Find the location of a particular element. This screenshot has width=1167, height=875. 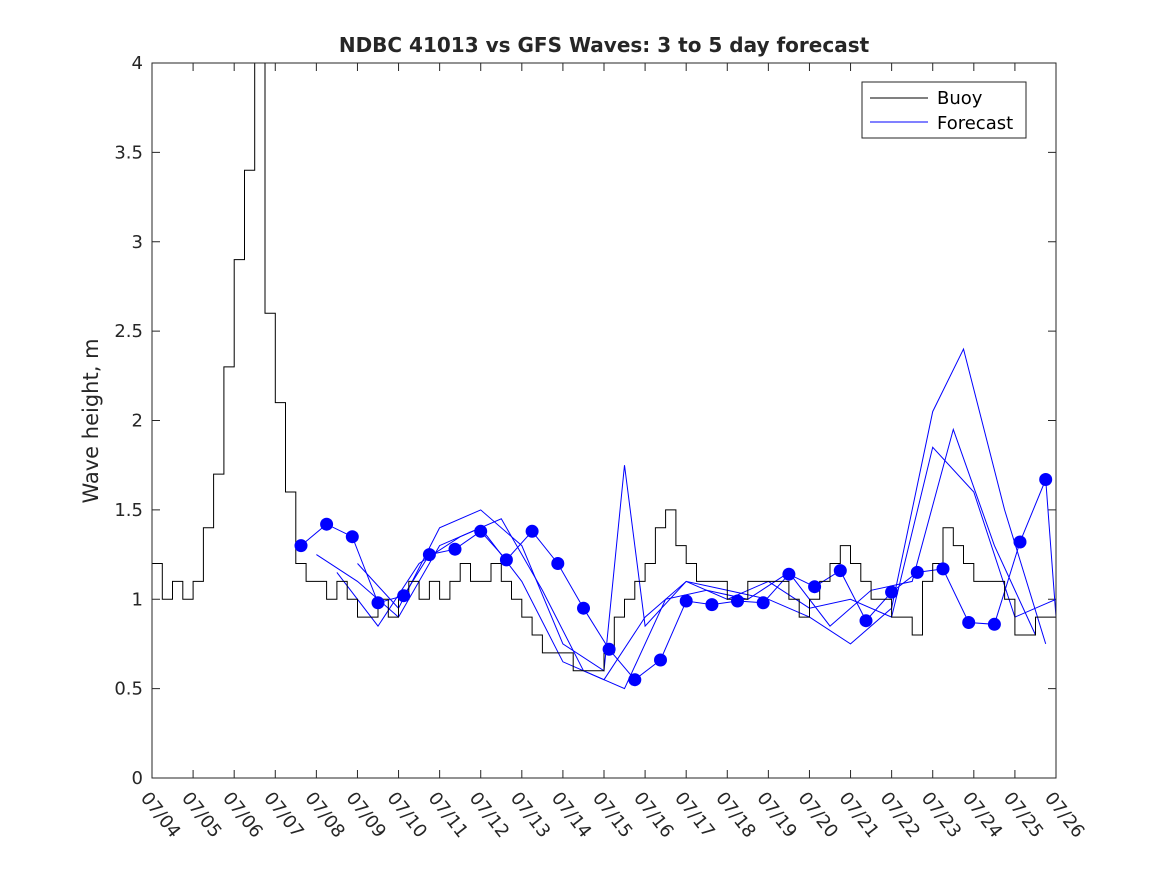

y-tick-label: 4 is located at coordinates (137, 63).